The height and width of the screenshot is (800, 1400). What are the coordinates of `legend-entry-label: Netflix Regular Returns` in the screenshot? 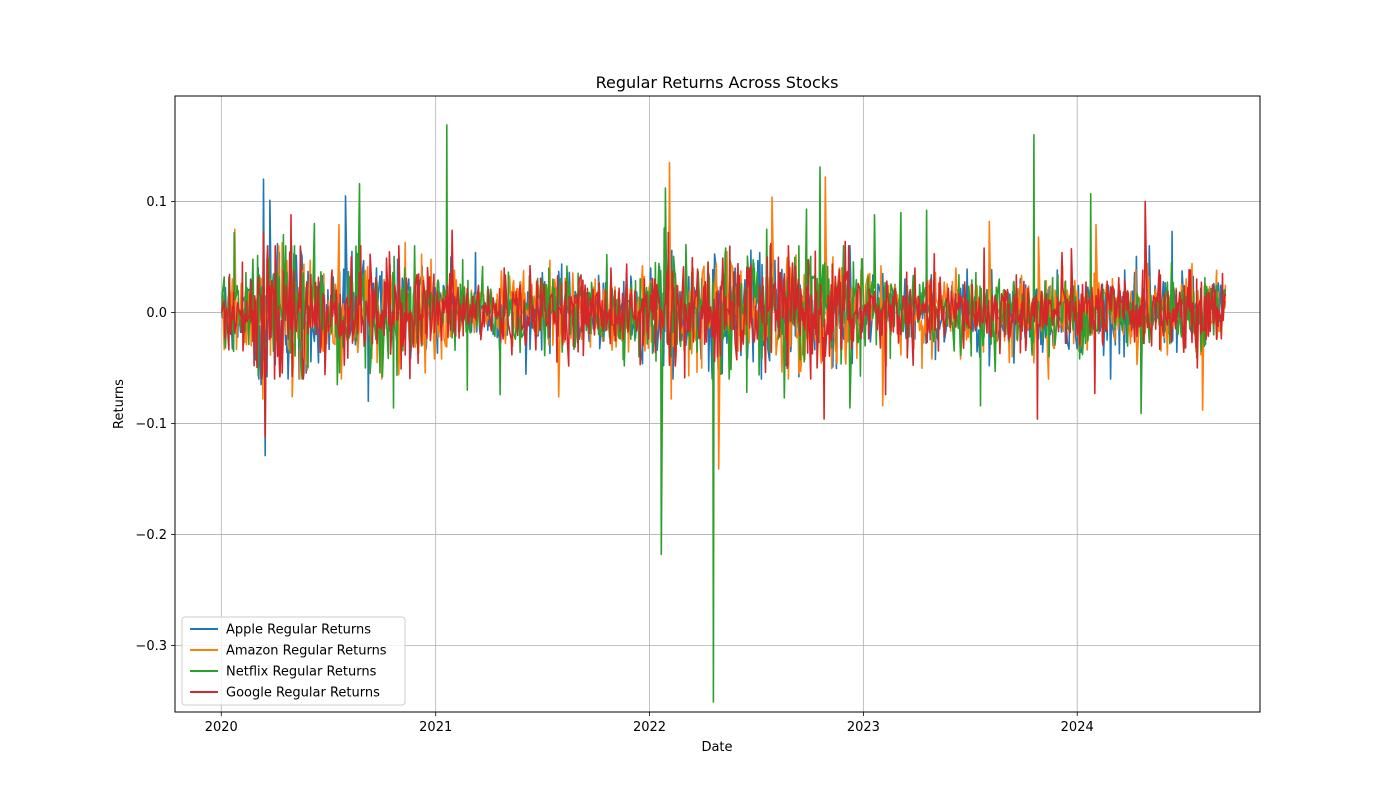 It's located at (301, 672).